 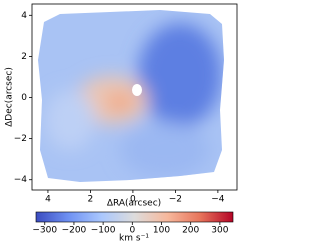 What do you see at coordinates (20, 139) in the screenshot?
I see `y-tick-label: −2` at bounding box center [20, 139].